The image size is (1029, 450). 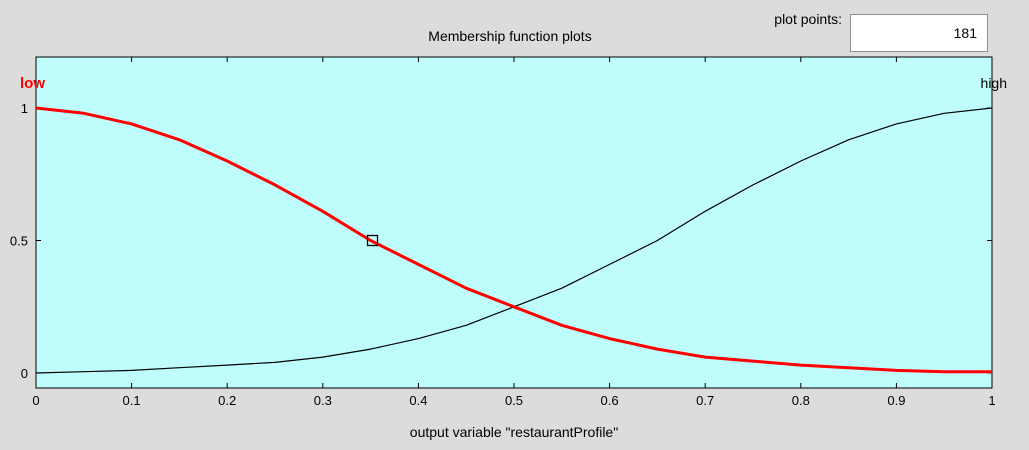 I want to click on x-tick-label: 0.9, so click(x=896, y=400).